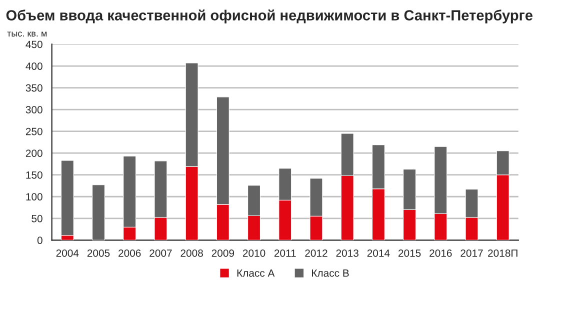 The width and height of the screenshot is (576, 316). What do you see at coordinates (34, 132) in the screenshot?
I see `y-tick-label: 250` at bounding box center [34, 132].